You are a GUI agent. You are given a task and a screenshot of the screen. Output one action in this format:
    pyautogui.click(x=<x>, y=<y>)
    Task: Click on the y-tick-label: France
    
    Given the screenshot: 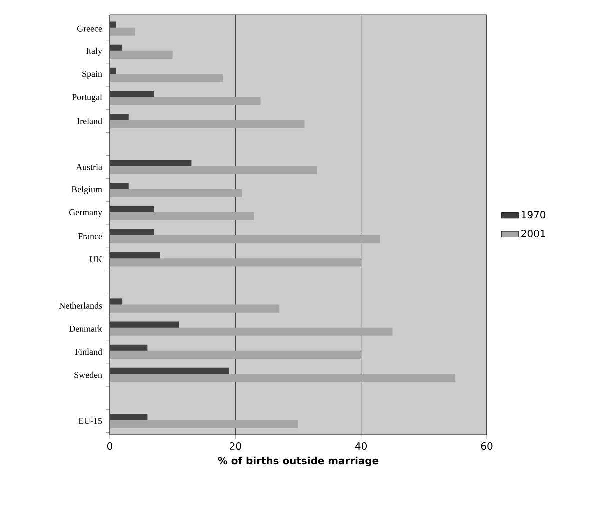 What is the action you would take?
    pyautogui.click(x=90, y=237)
    